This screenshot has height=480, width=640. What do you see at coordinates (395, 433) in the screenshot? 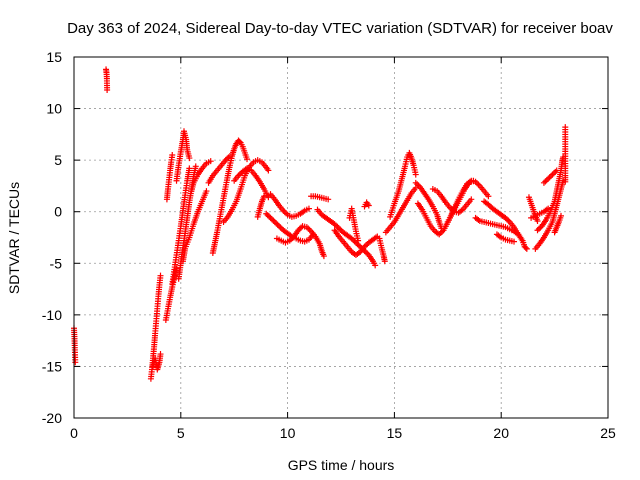
I see `x-tick-label: 15` at bounding box center [395, 433].